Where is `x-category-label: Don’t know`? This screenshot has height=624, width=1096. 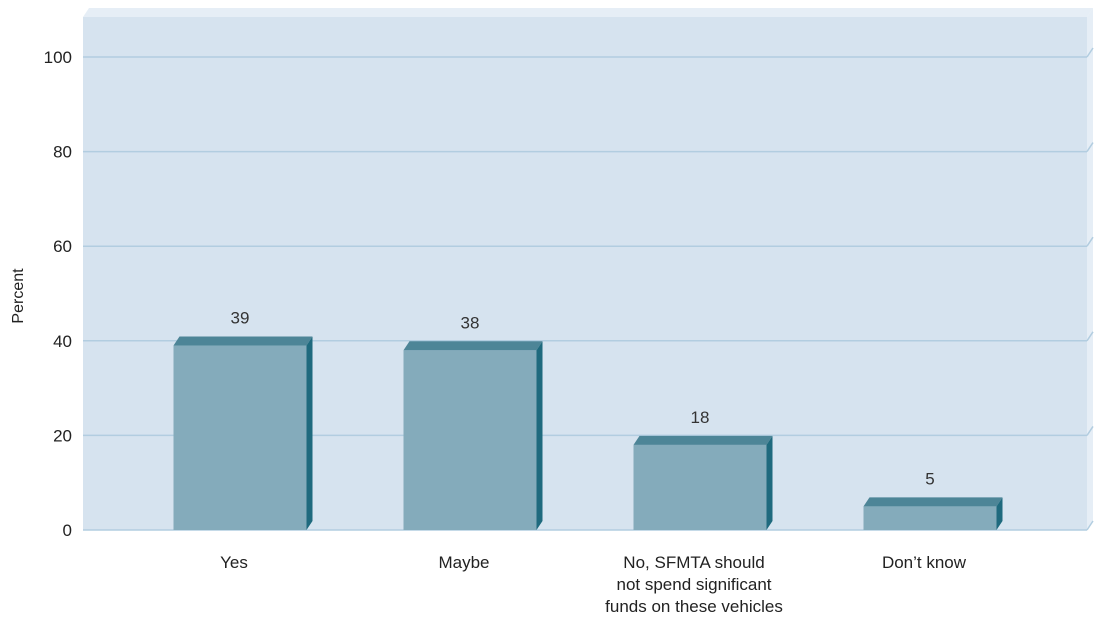
x-category-label: Don’t know is located at coordinates (924, 562).